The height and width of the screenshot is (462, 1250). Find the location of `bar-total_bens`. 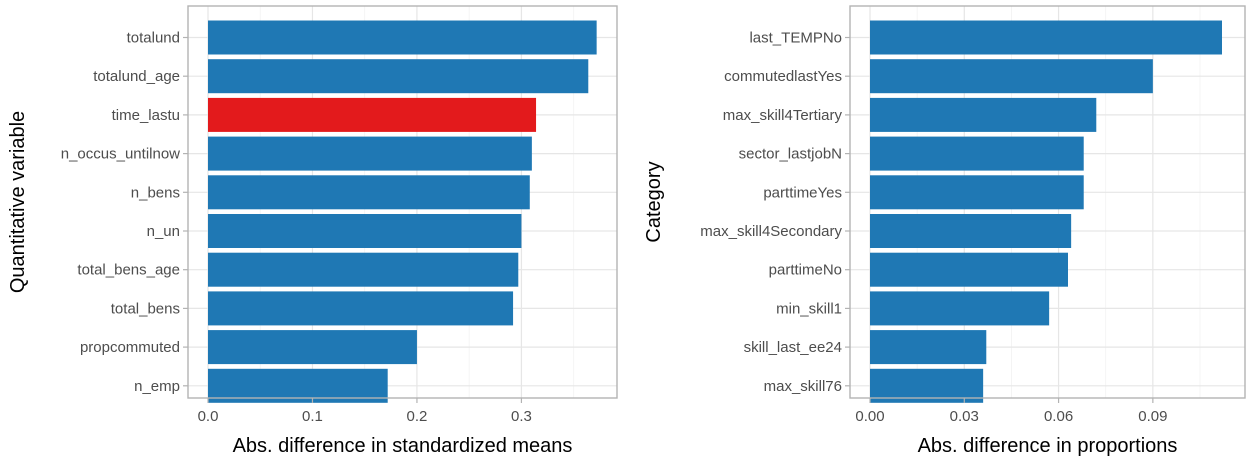

bar-total_bens is located at coordinates (361, 308).